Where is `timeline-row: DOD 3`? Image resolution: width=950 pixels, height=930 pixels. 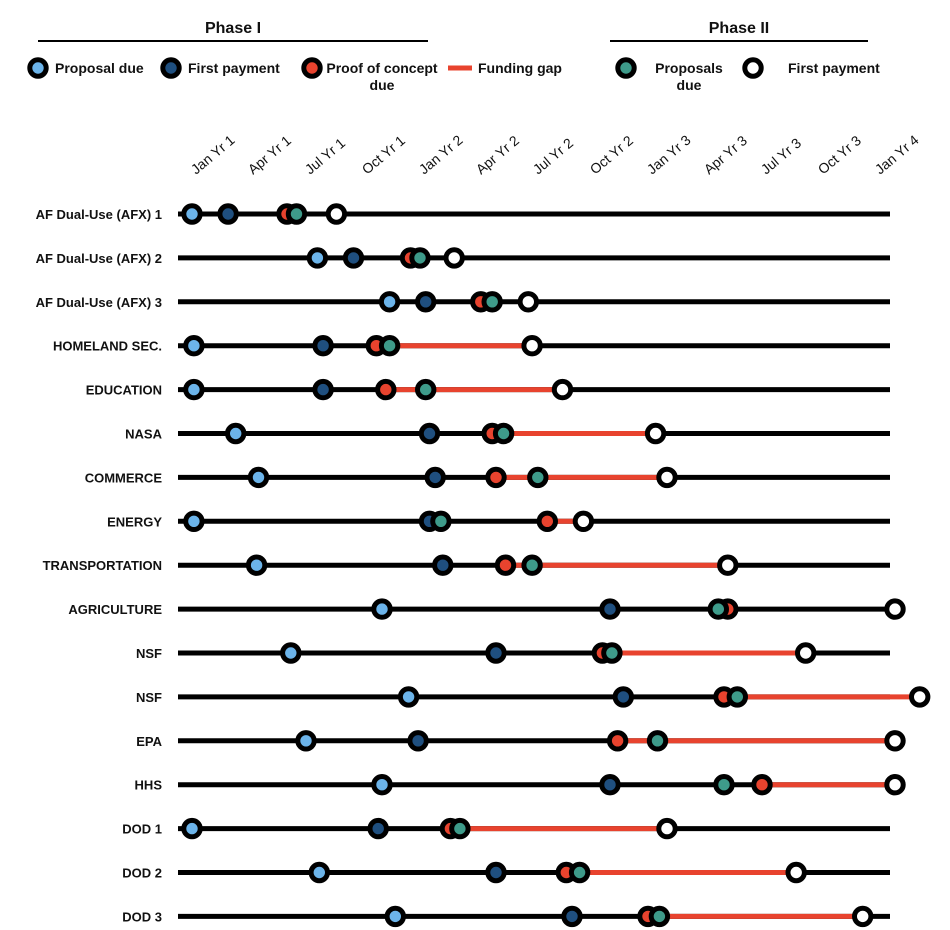
timeline-row: DOD 3 is located at coordinates (506, 916).